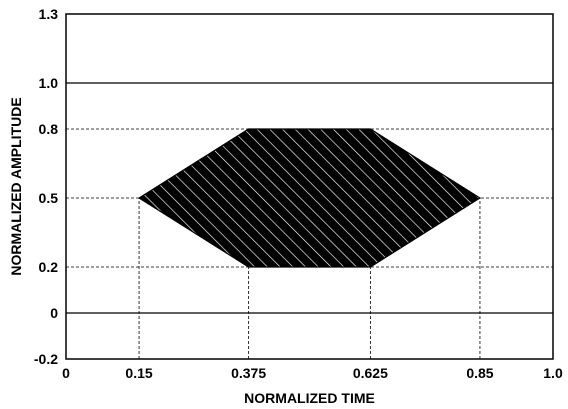 The width and height of the screenshot is (568, 409). Describe the element at coordinates (309, 398) in the screenshot. I see `x-axis-title: NORMALIZED TIME` at that location.